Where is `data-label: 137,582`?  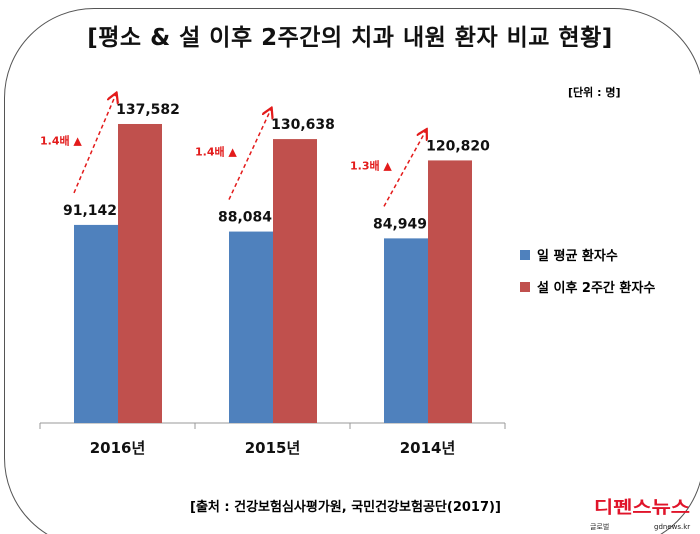 data-label: 137,582 is located at coordinates (148, 110).